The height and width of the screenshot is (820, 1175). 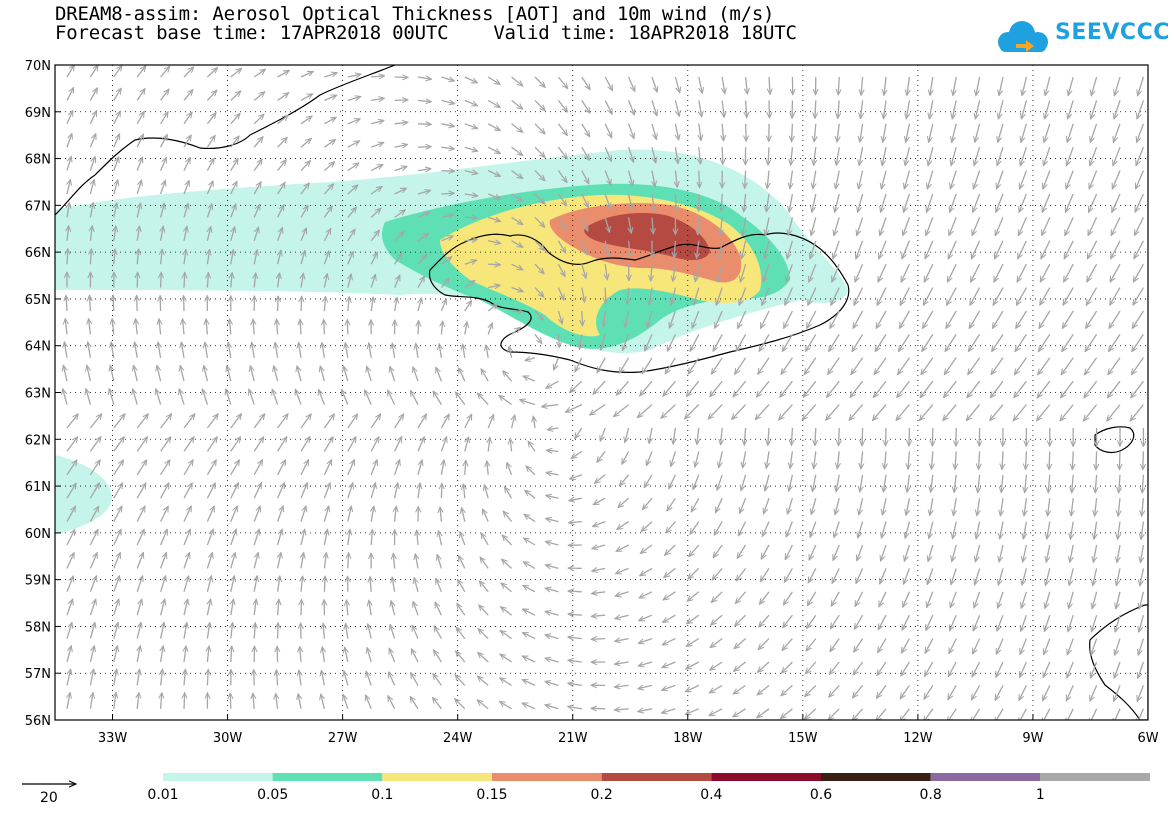 What do you see at coordinates (647, 236) in the screenshot?
I see `aot-level-0.2` at bounding box center [647, 236].